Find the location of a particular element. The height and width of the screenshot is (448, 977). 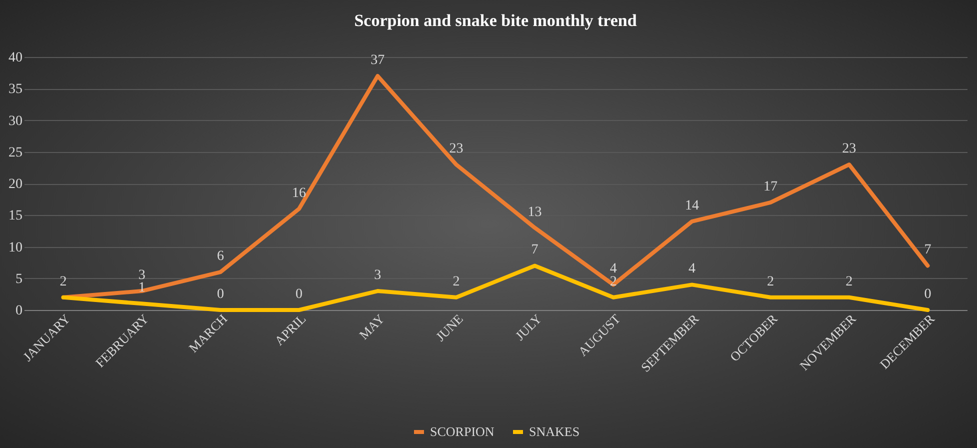

data-label: 13 is located at coordinates (535, 212).